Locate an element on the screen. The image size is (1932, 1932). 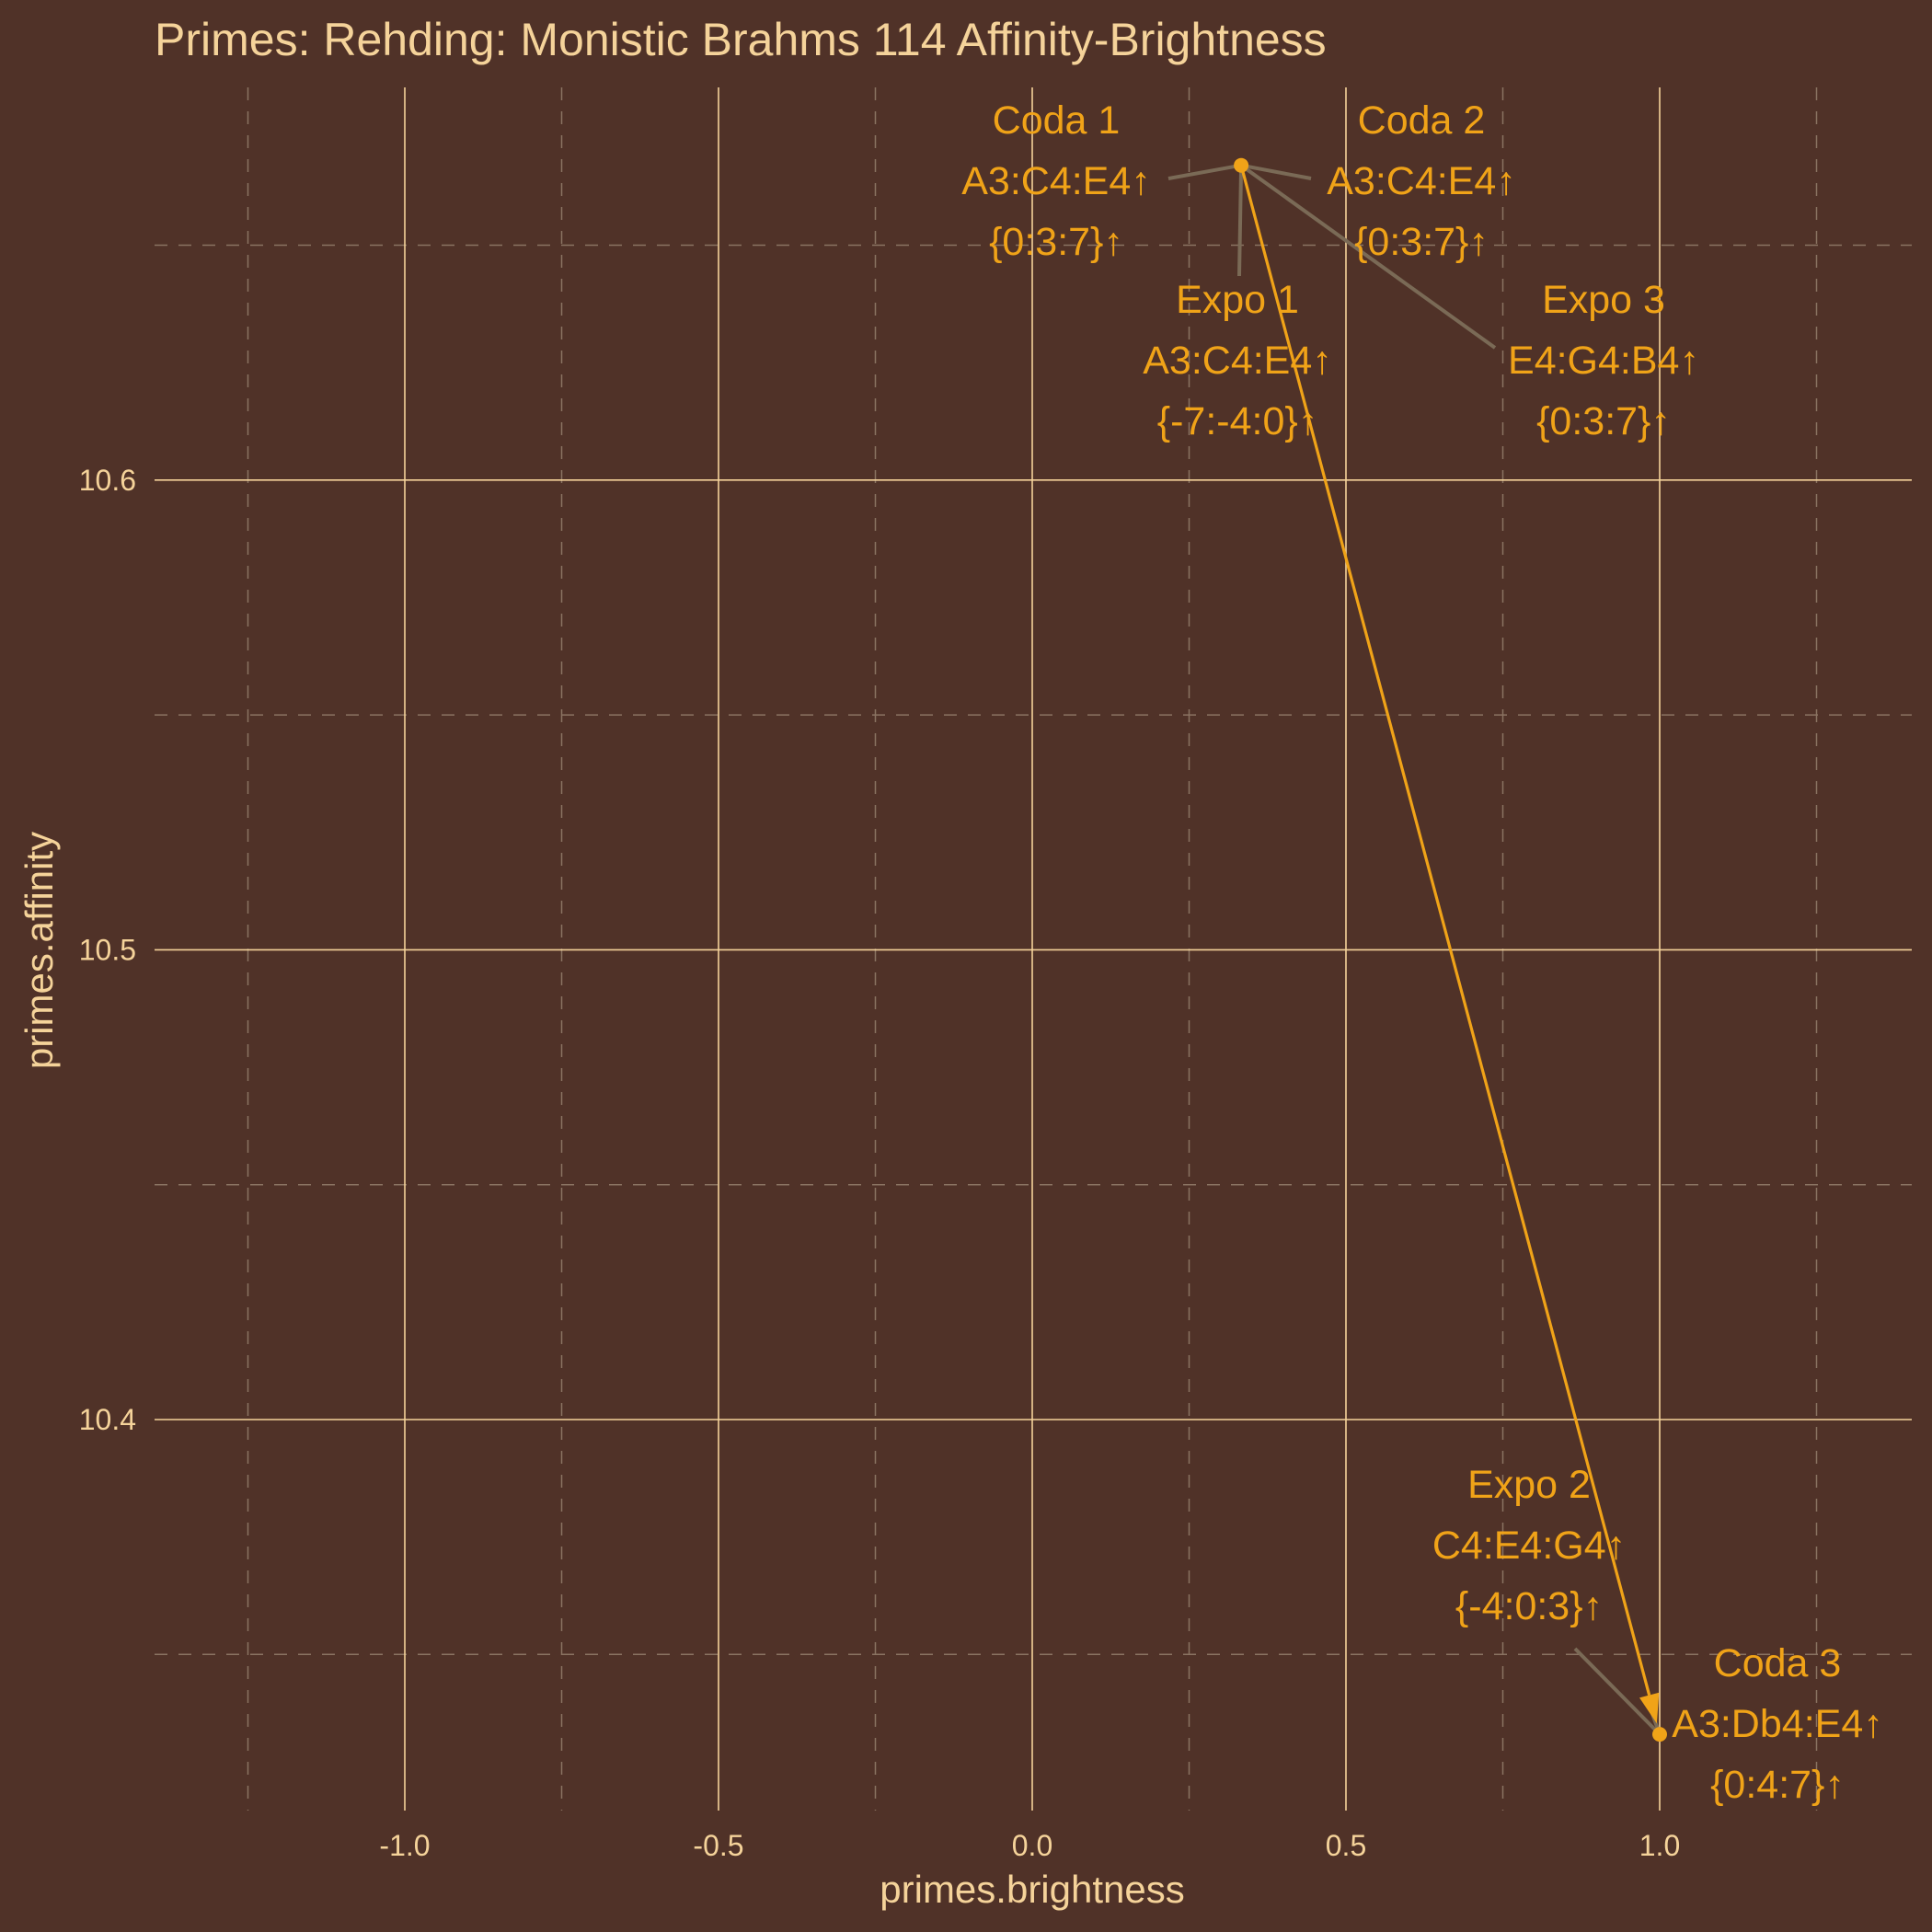
annotation-expo-3: Expo 3 E4:G4:B4↑ {0:3:7}↑ is located at coordinates (1603, 360).